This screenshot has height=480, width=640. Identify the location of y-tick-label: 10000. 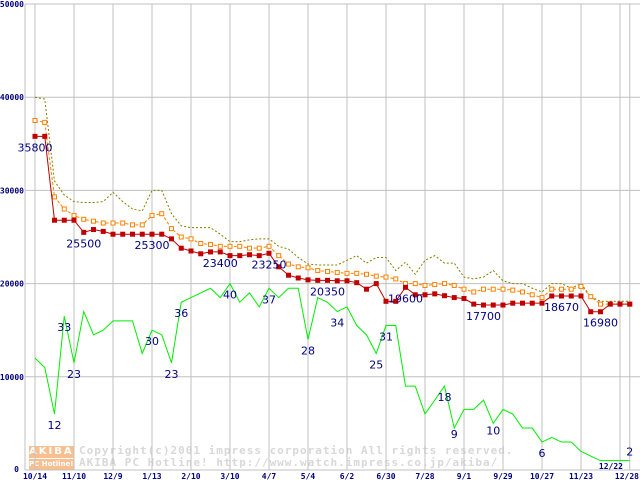
(12, 377).